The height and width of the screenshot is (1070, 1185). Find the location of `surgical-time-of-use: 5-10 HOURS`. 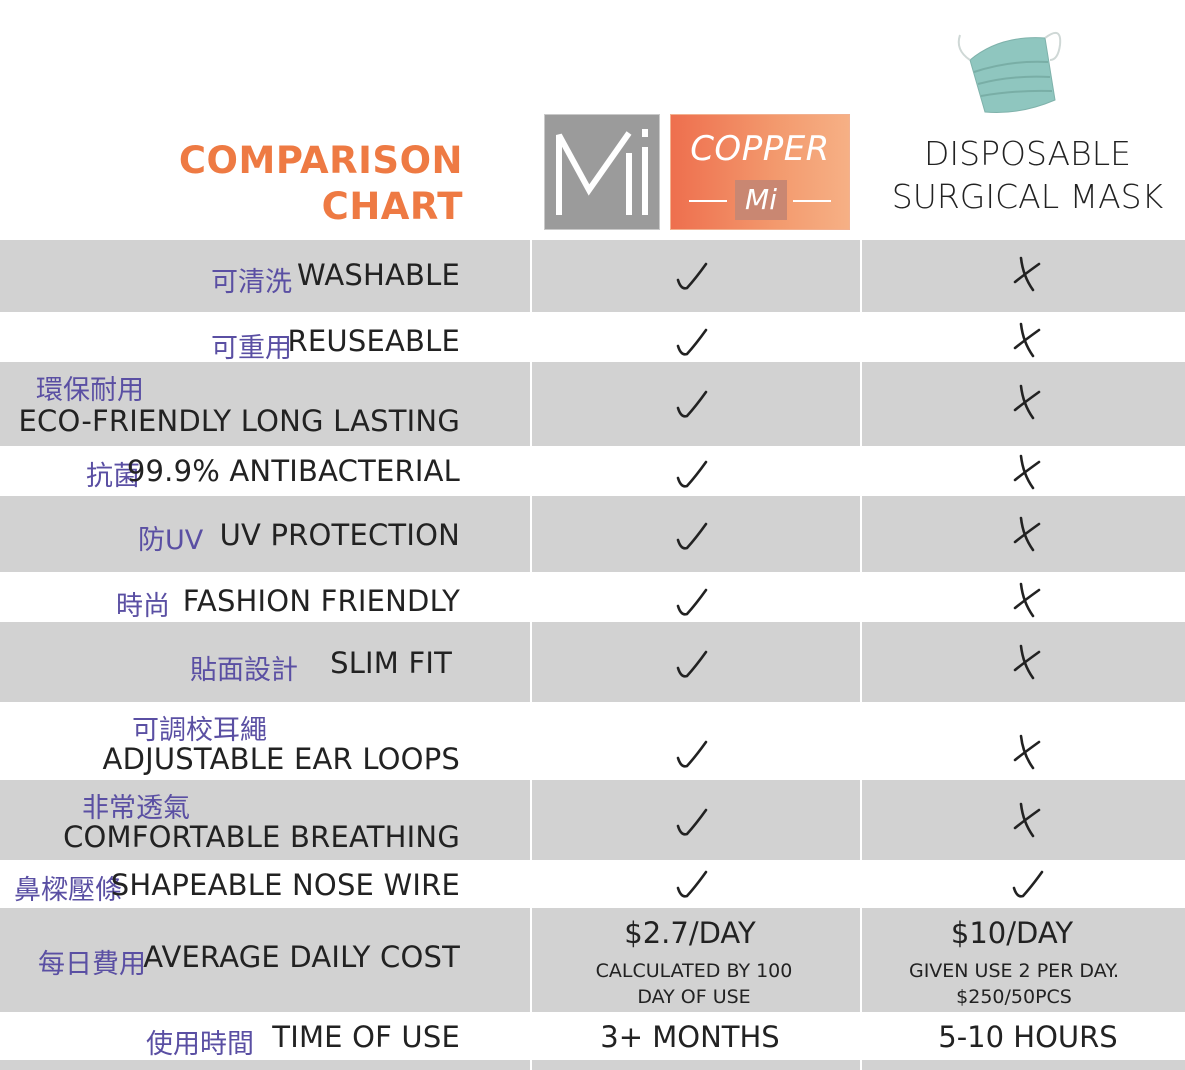

surgical-time-of-use: 5-10 HOURS is located at coordinates (1028, 1037).